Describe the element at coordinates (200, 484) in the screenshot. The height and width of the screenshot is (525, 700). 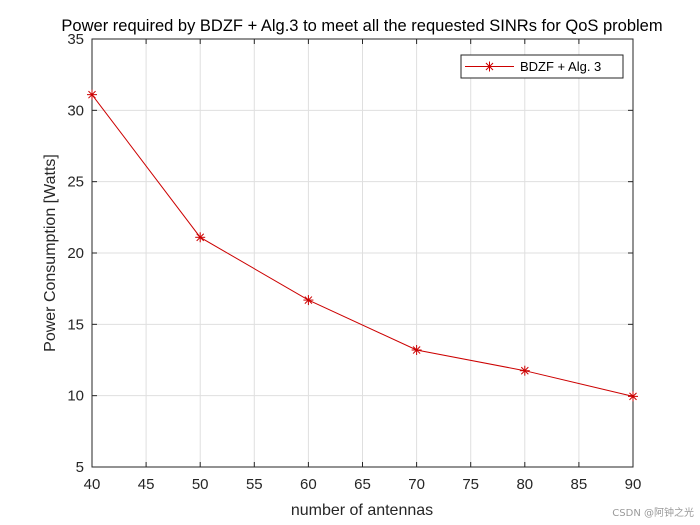
I see `x-tick-label: 50` at that location.